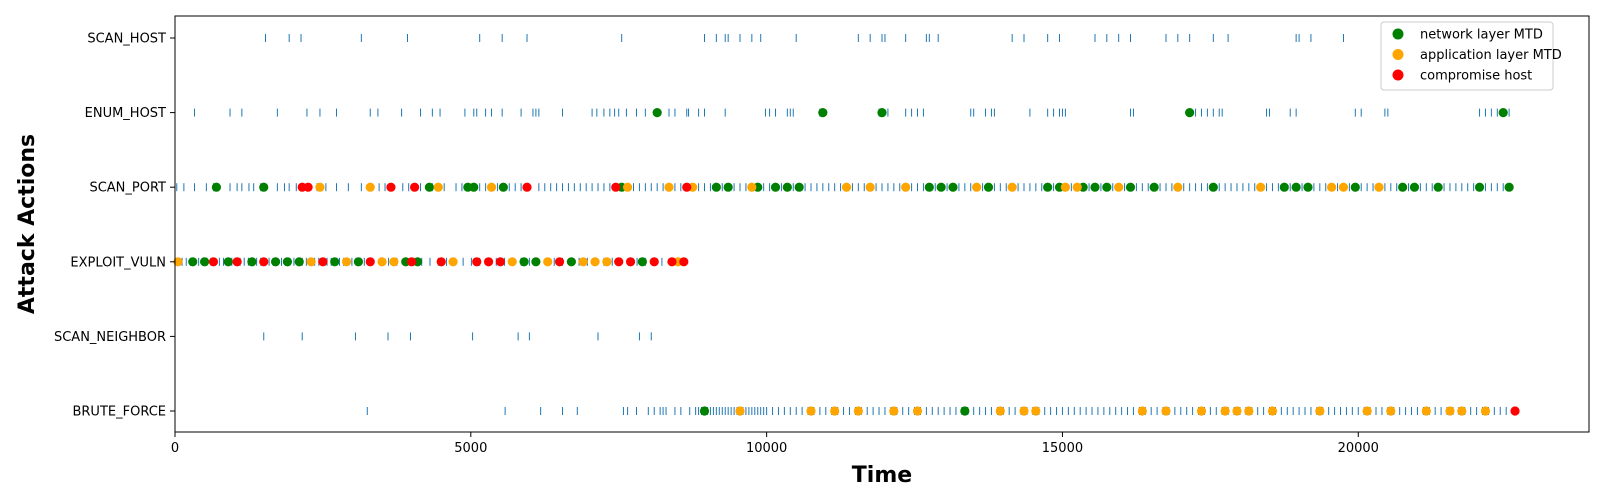  Describe the element at coordinates (27, 224) in the screenshot. I see `y-axis-title: Attack Actions` at that location.